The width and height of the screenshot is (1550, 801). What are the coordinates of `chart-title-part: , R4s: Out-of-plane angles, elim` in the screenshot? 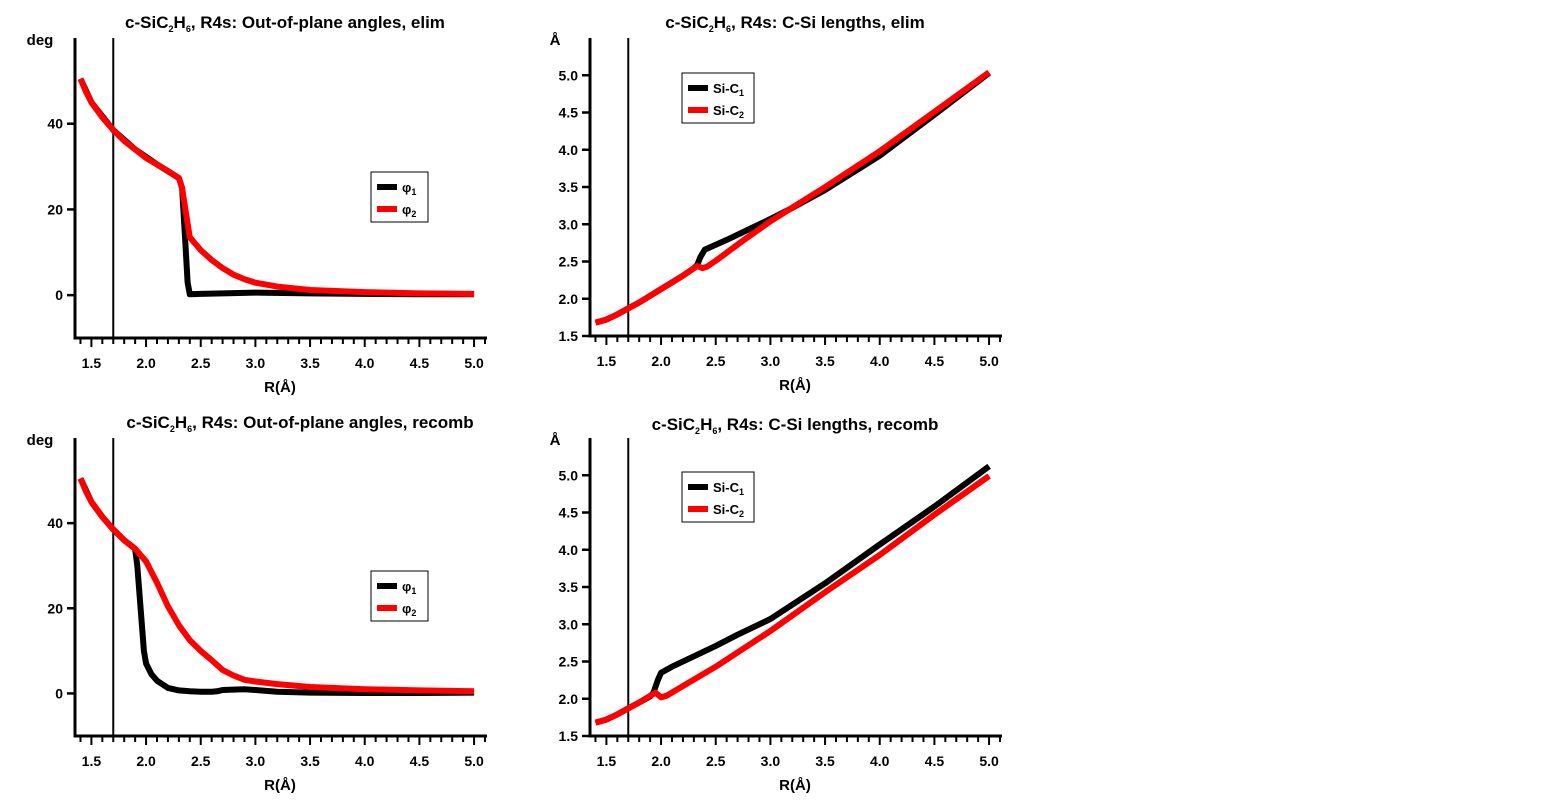 It's located at (318, 22).